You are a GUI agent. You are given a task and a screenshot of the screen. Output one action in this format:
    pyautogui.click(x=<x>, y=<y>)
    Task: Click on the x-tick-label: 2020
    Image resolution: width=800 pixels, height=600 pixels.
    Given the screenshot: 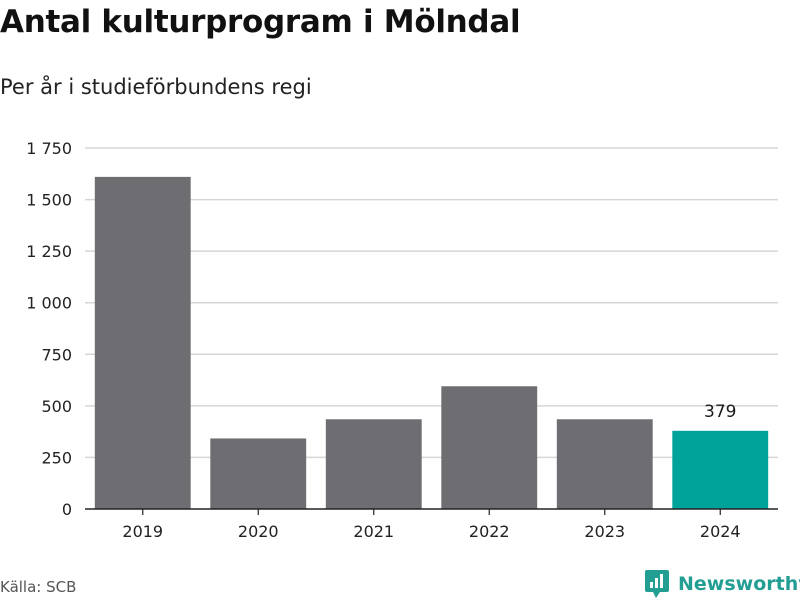 What is the action you would take?
    pyautogui.click(x=258, y=531)
    